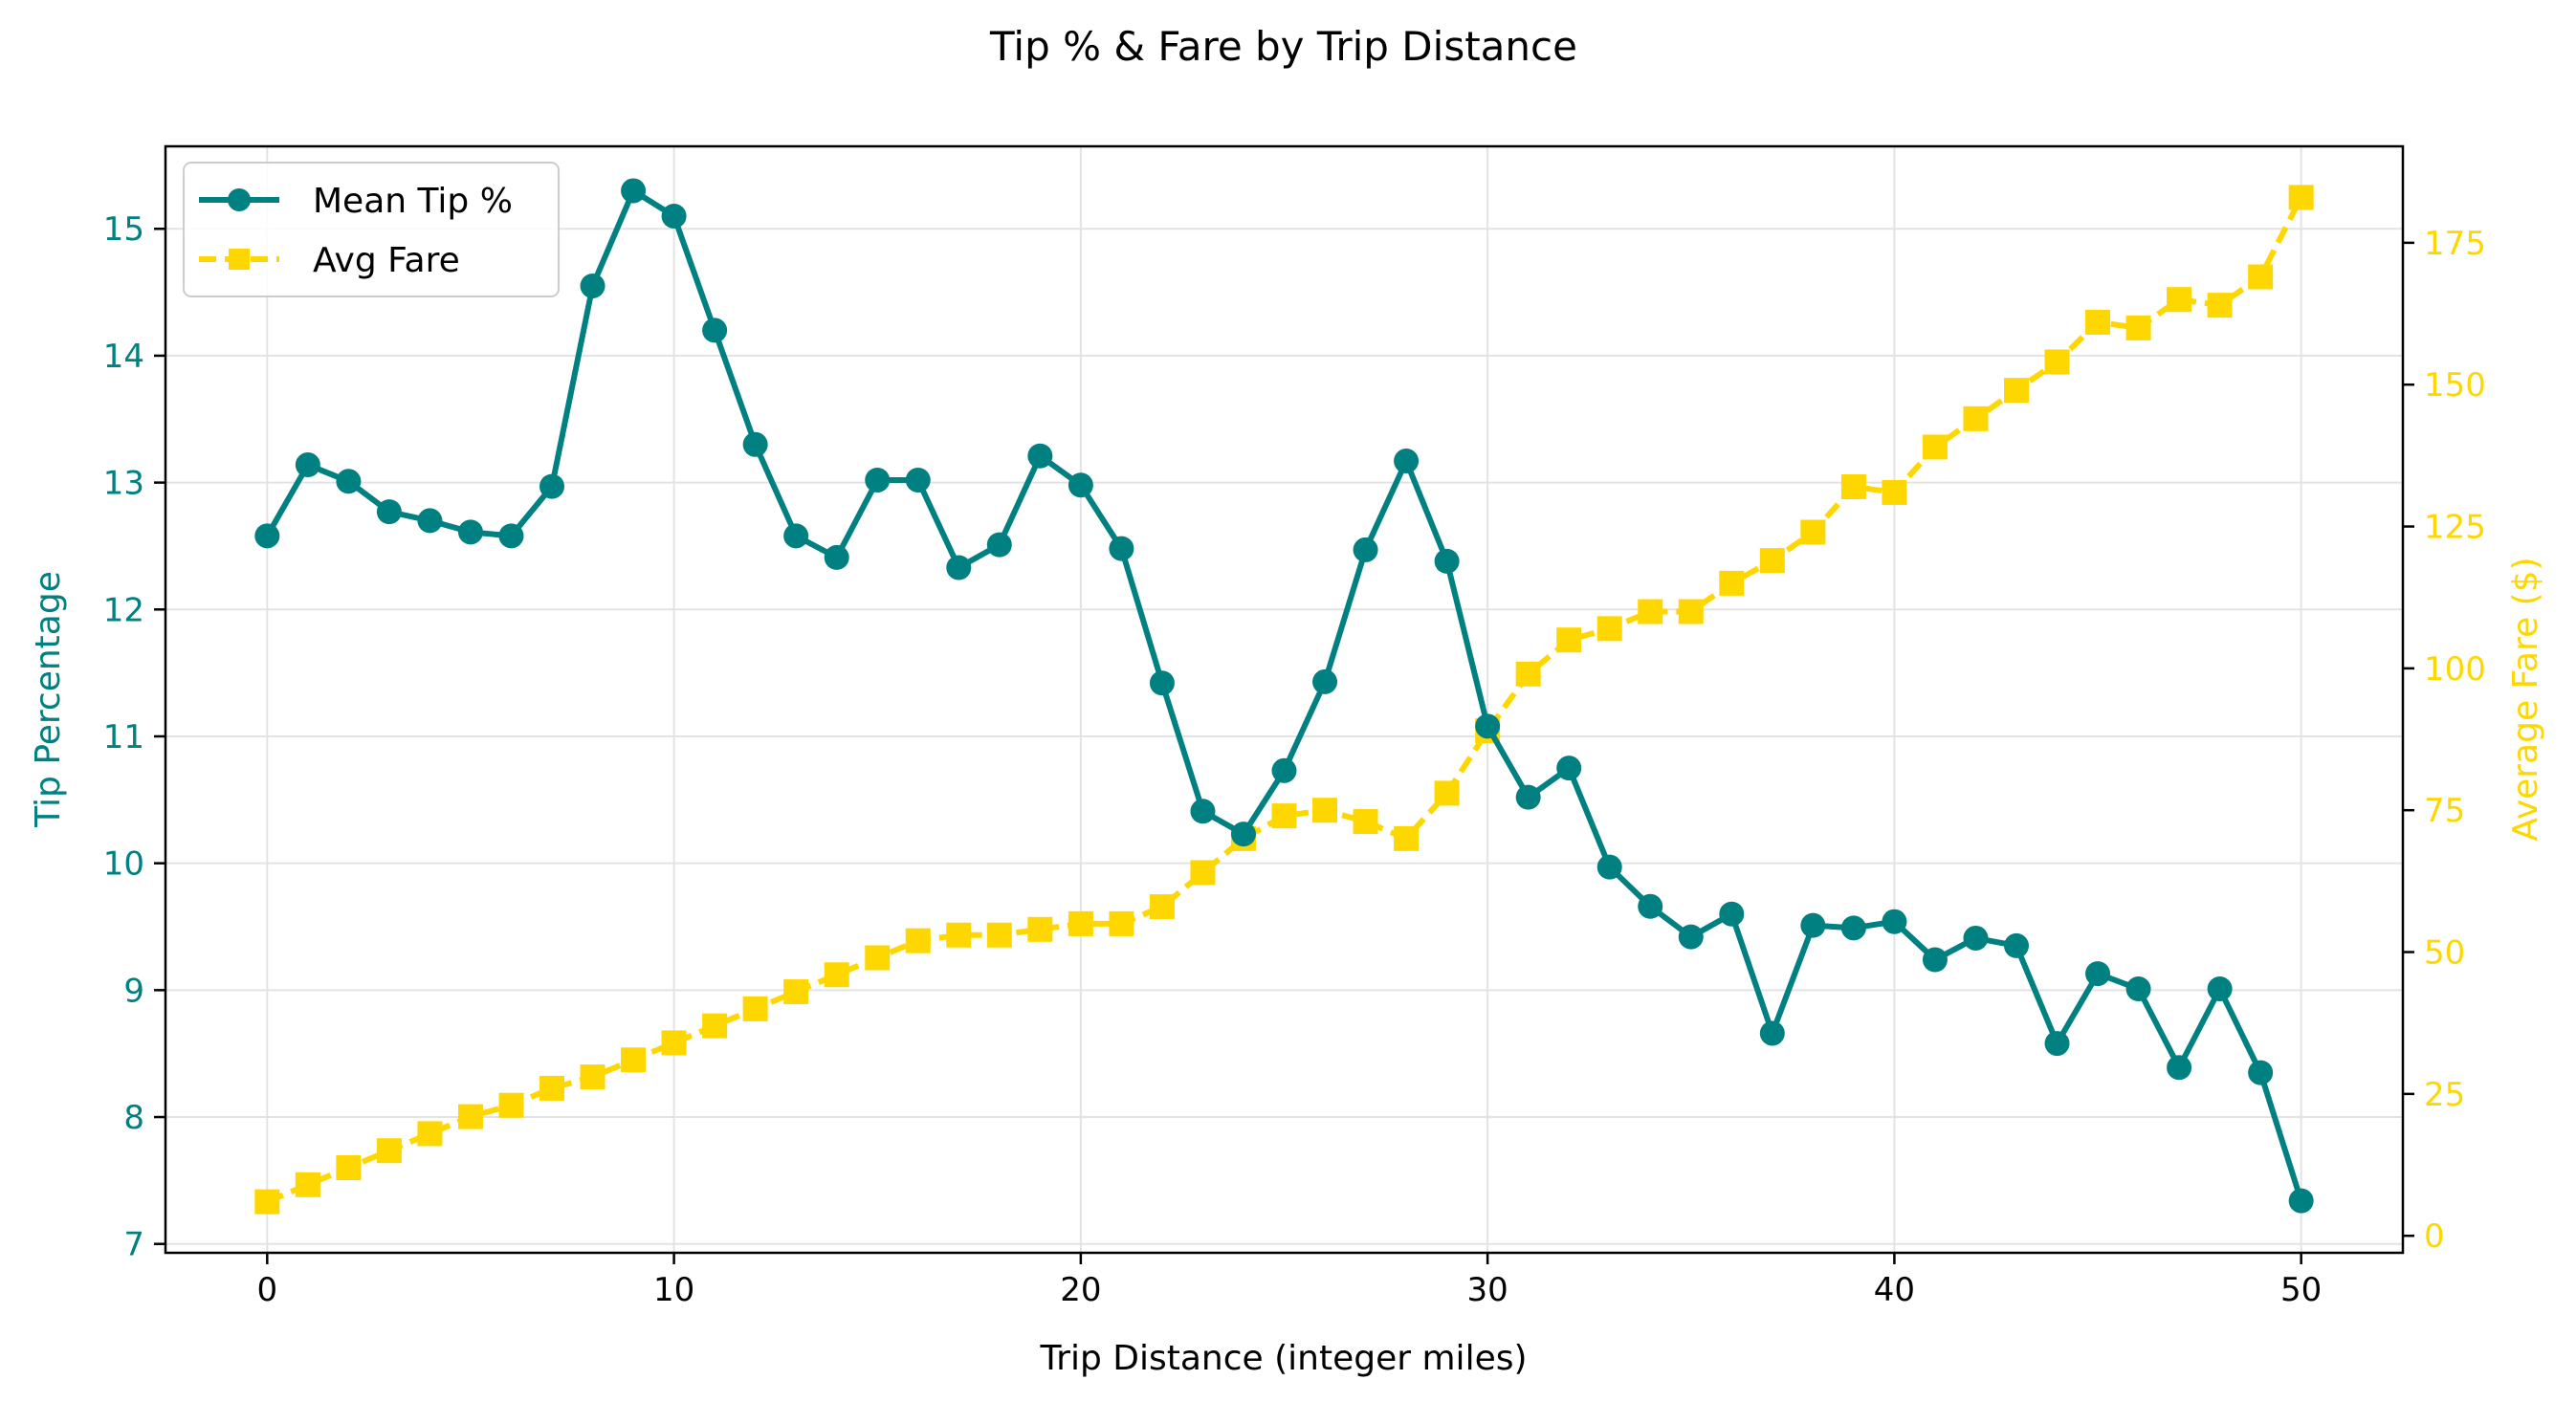  I want to click on right-y-axis-label: Average Fare ($), so click(2525, 699).